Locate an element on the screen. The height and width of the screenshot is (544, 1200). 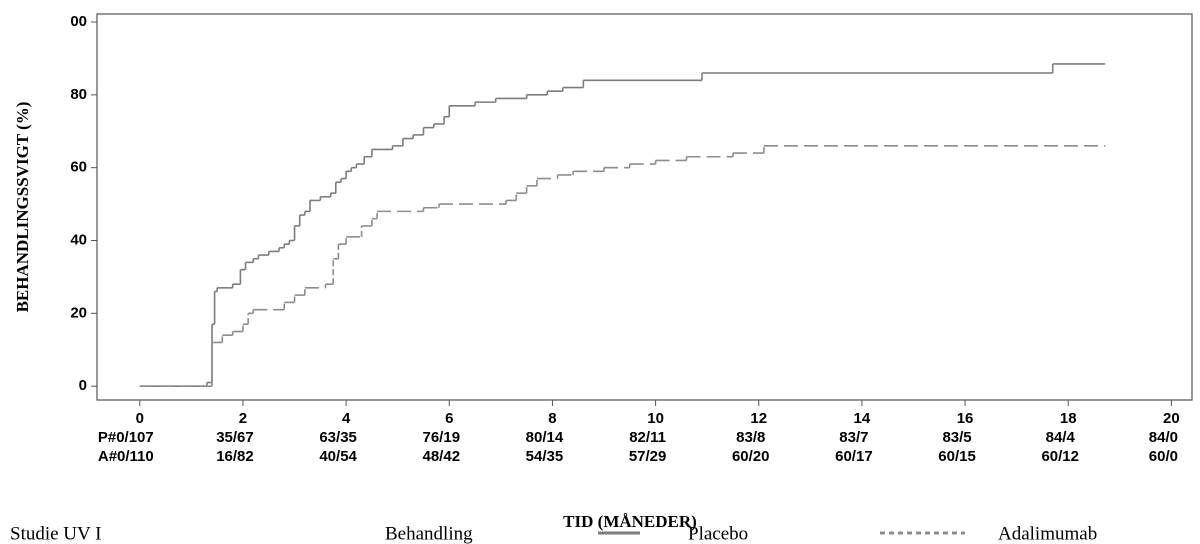
x-tick-label: 14 is located at coordinates (862, 418).